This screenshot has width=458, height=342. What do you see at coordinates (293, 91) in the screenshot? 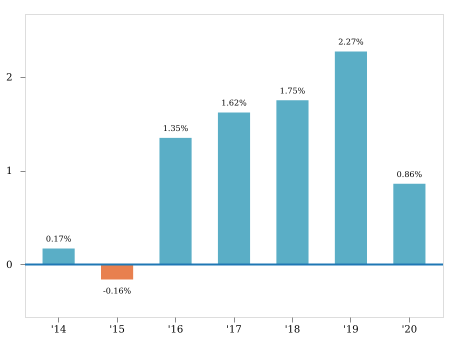
I see `data-label: 1.75%` at bounding box center [293, 91].